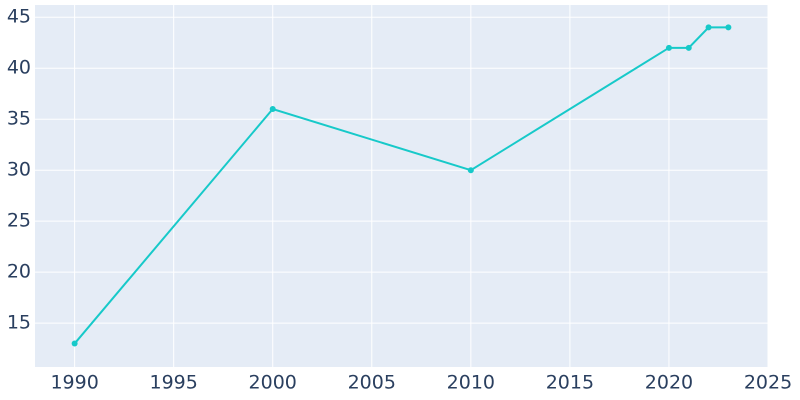 The image size is (800, 400). What do you see at coordinates (19, 119) in the screenshot?
I see `y-tick-label: 35` at bounding box center [19, 119].